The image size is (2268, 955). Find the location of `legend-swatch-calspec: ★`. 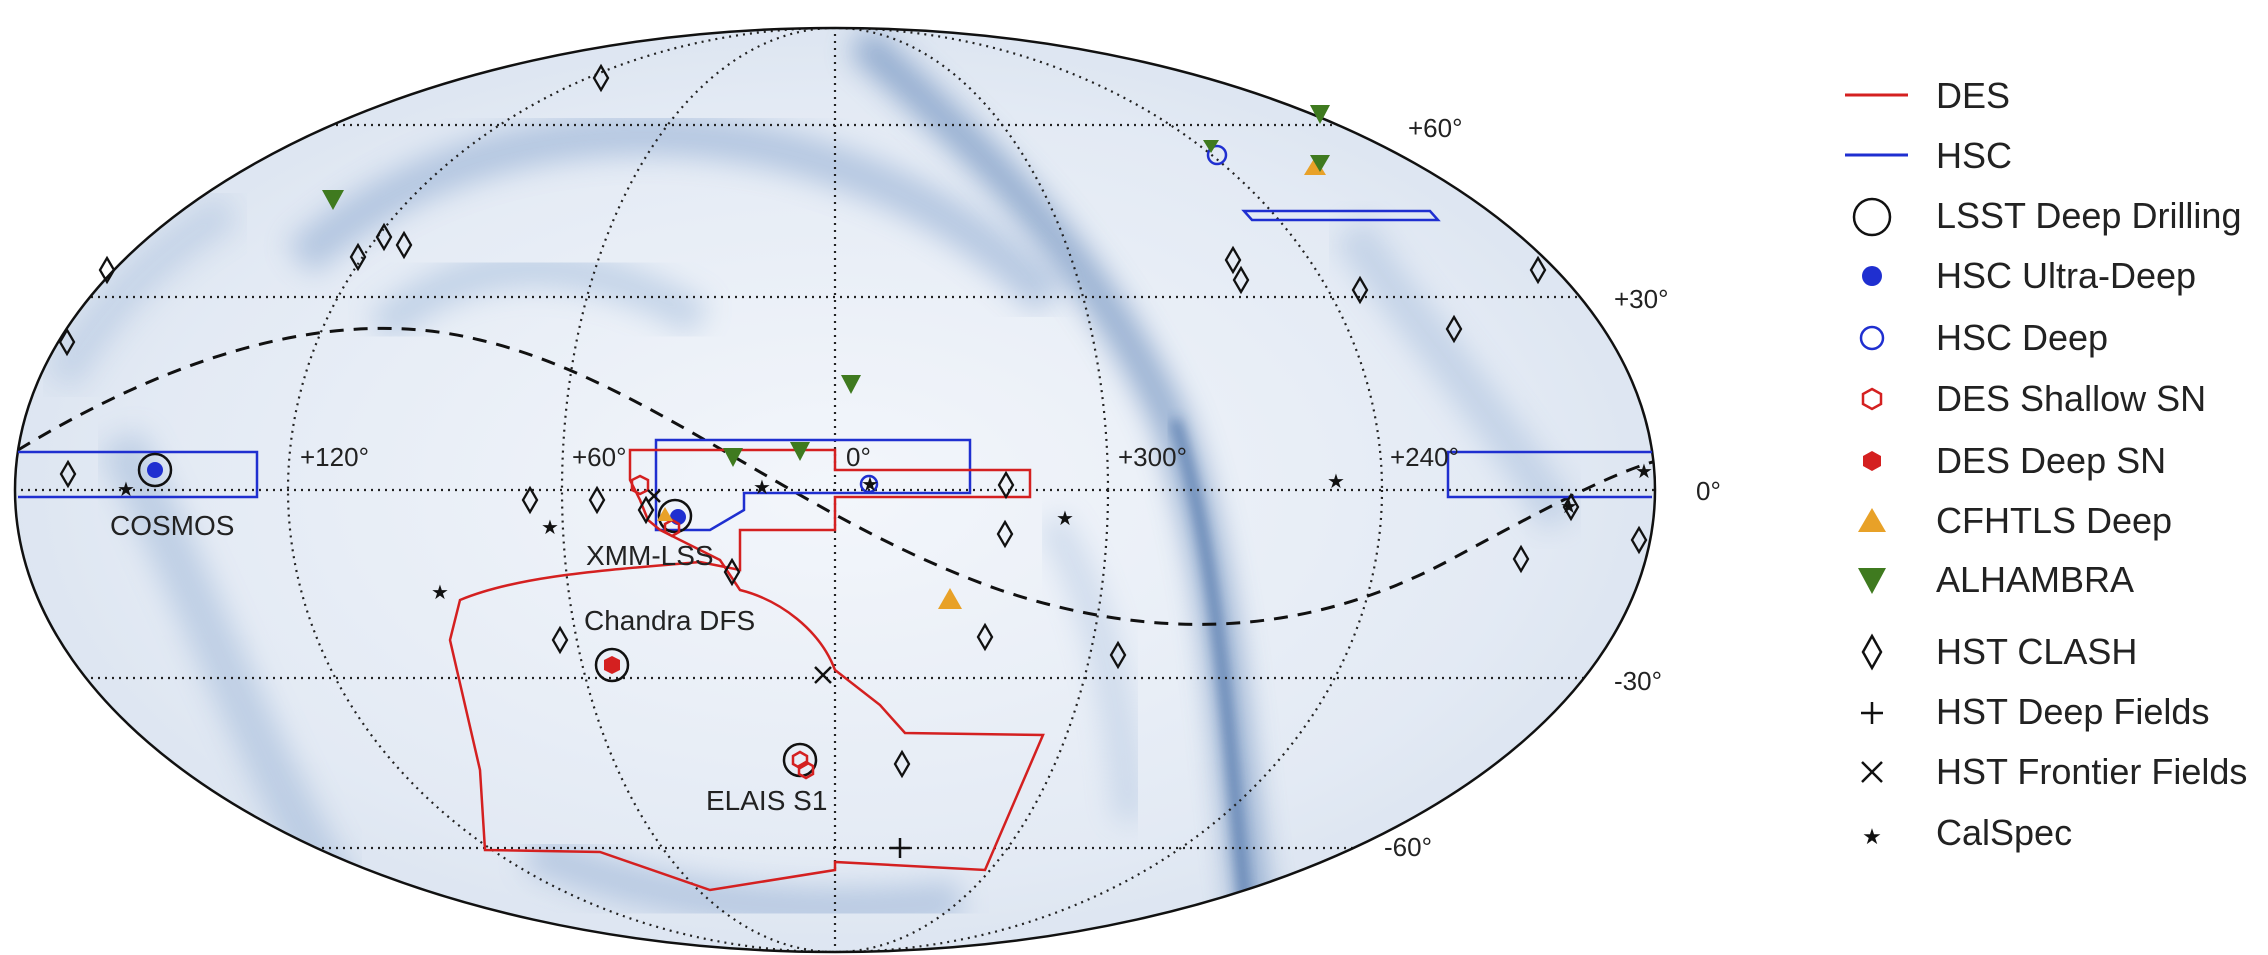

legend-swatch-calspec: ★ is located at coordinates (1872, 837).